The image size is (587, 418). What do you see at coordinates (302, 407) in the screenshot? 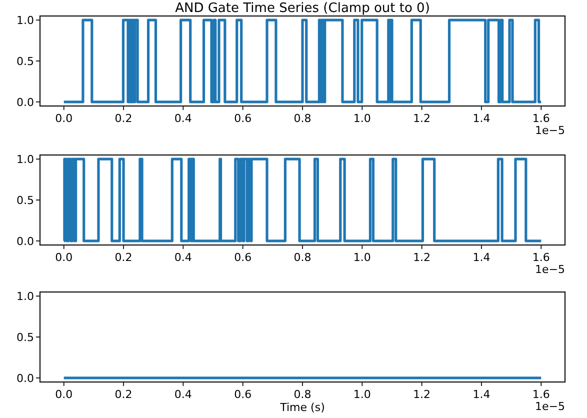
I see `x-axis-title: Time (s)` at bounding box center [302, 407].